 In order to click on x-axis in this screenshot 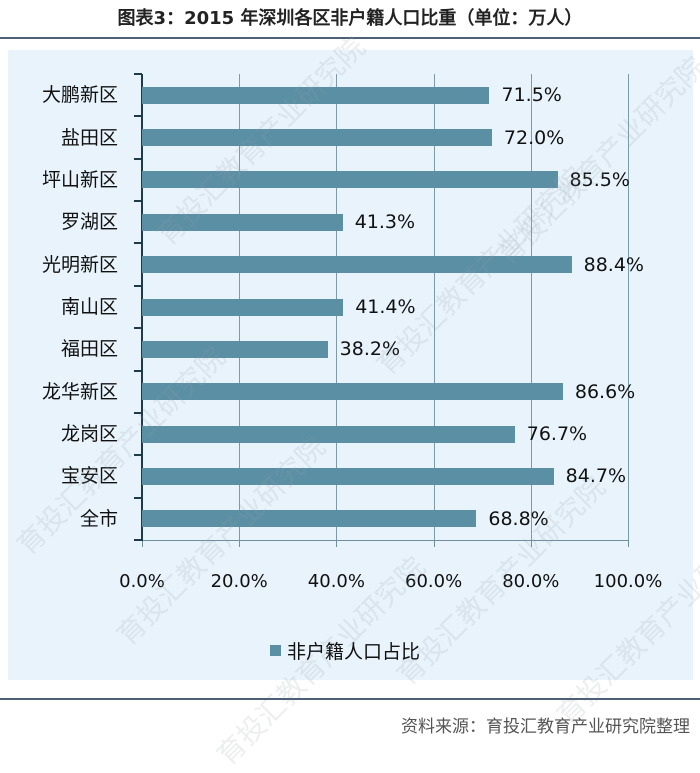, I will do `click(385, 540)`.